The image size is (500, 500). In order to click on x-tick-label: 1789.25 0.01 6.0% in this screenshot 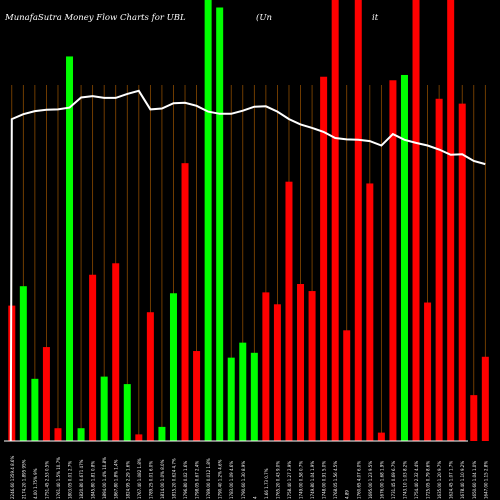, I will do `click(150, 480)`.